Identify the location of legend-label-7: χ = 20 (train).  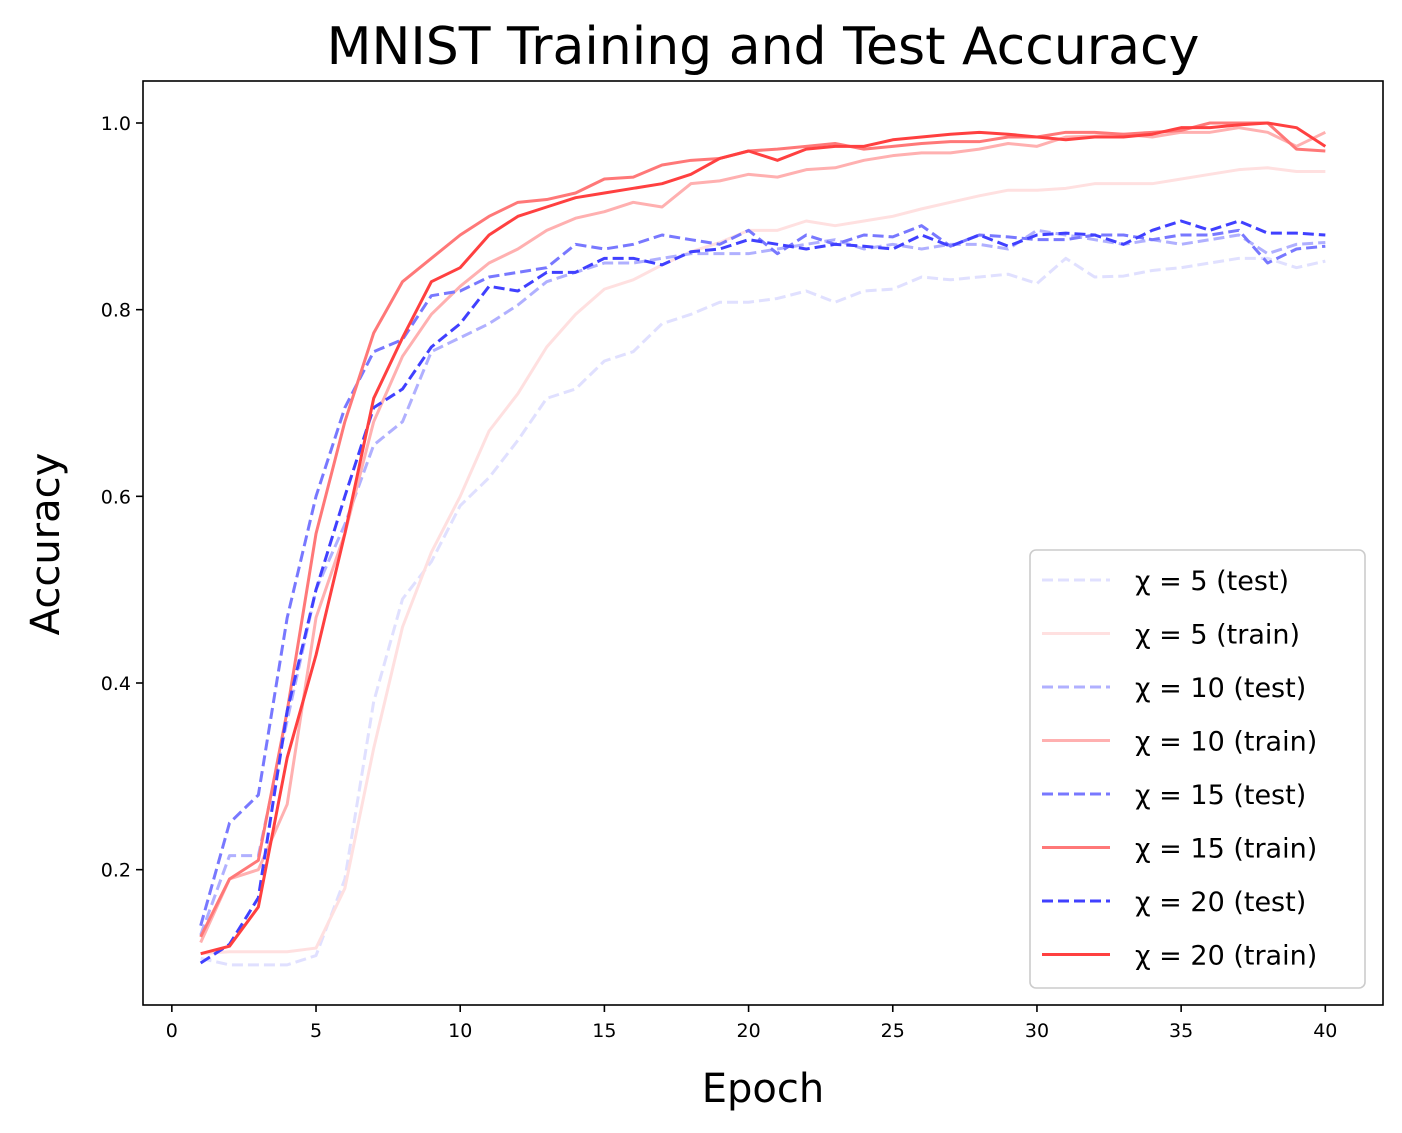
(1226, 956).